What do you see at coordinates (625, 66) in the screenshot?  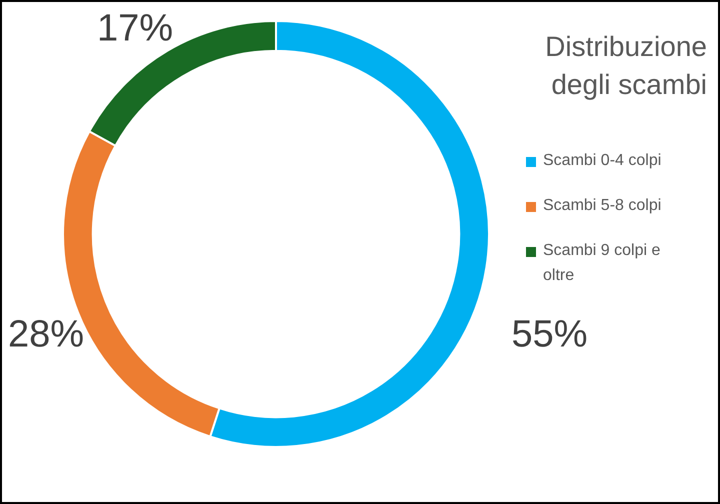 I see `legend-title: Distribuzione degli scambi` at bounding box center [625, 66].